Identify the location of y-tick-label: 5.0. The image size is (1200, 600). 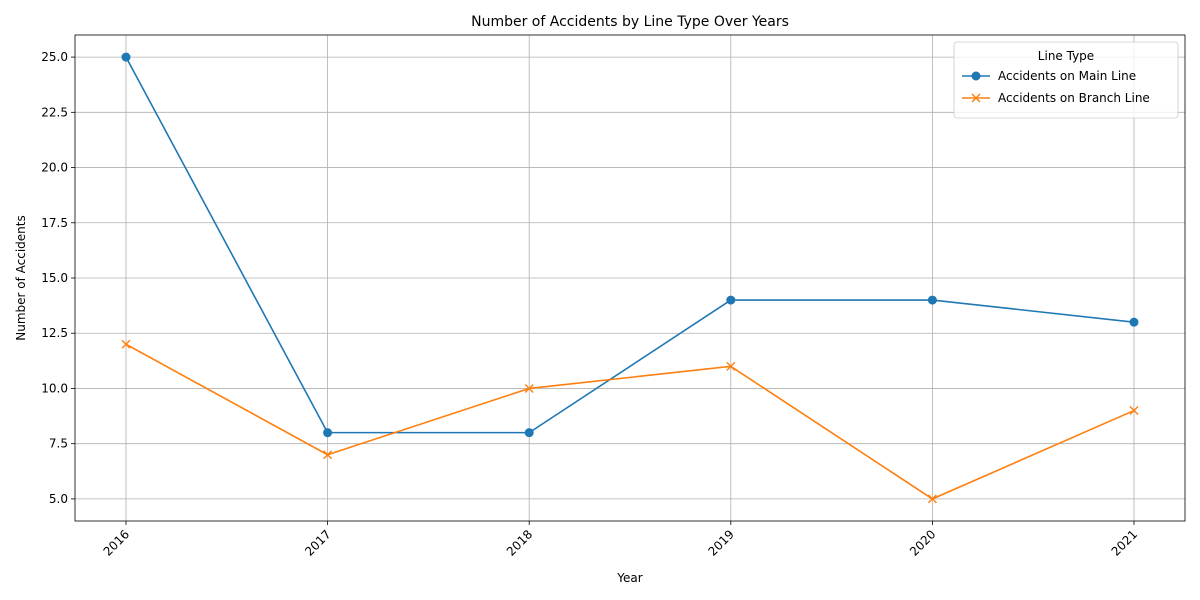
(58, 499).